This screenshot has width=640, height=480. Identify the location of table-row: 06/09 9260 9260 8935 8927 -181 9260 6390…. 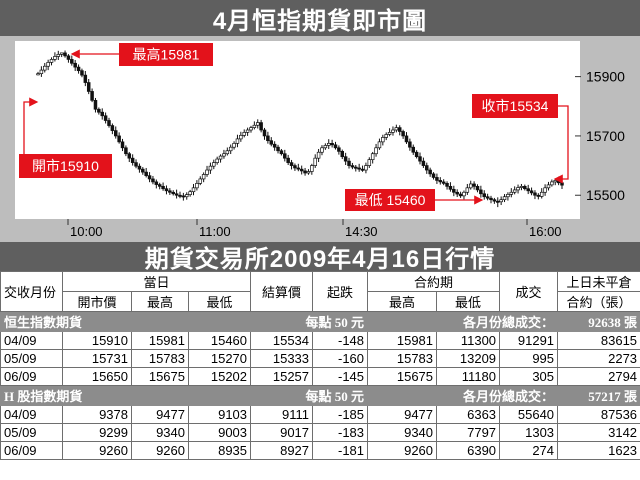
(320, 450).